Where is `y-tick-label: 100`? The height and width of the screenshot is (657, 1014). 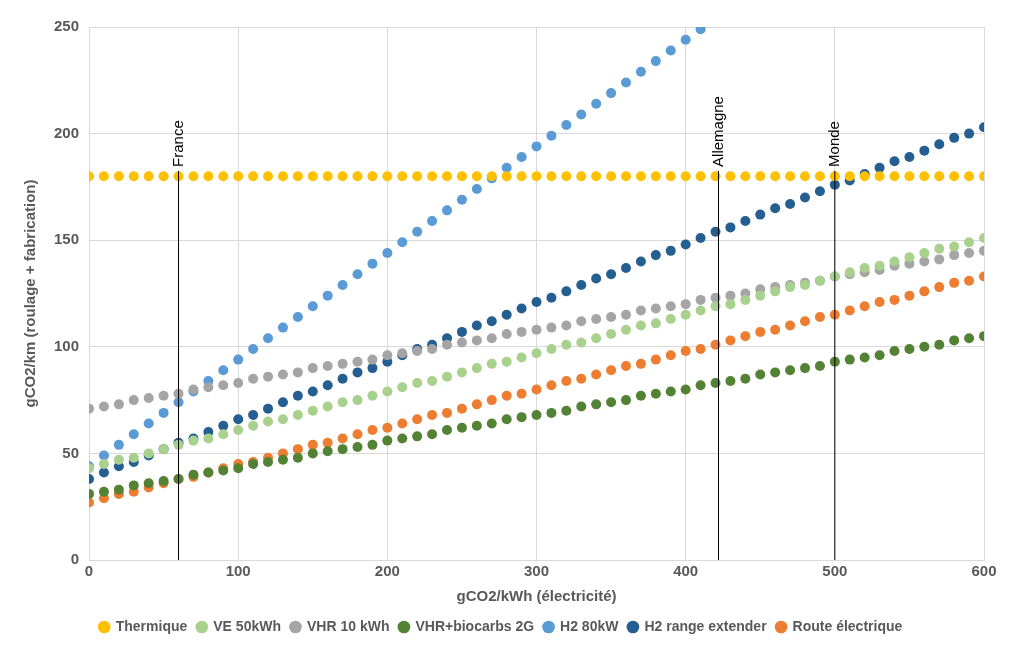 y-tick-label: 100 is located at coordinates (67, 345).